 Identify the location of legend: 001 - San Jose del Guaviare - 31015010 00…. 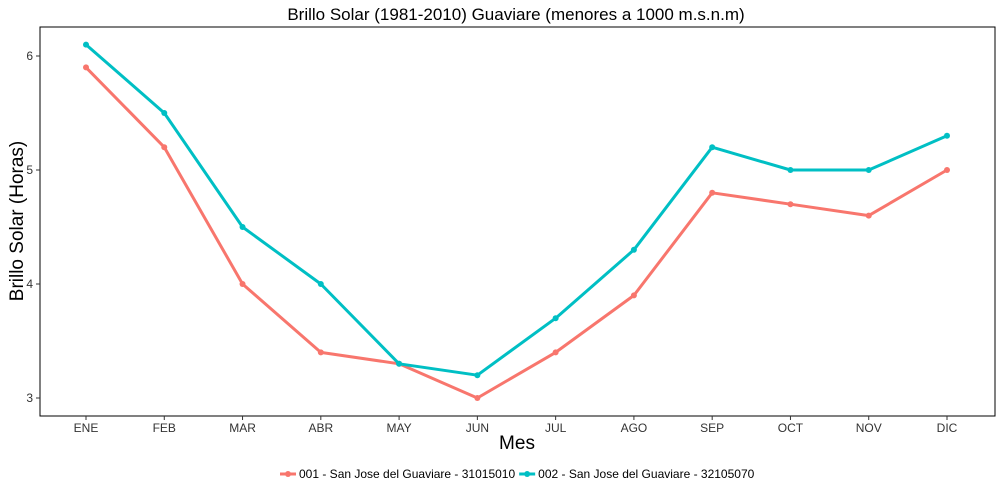
(517, 474).